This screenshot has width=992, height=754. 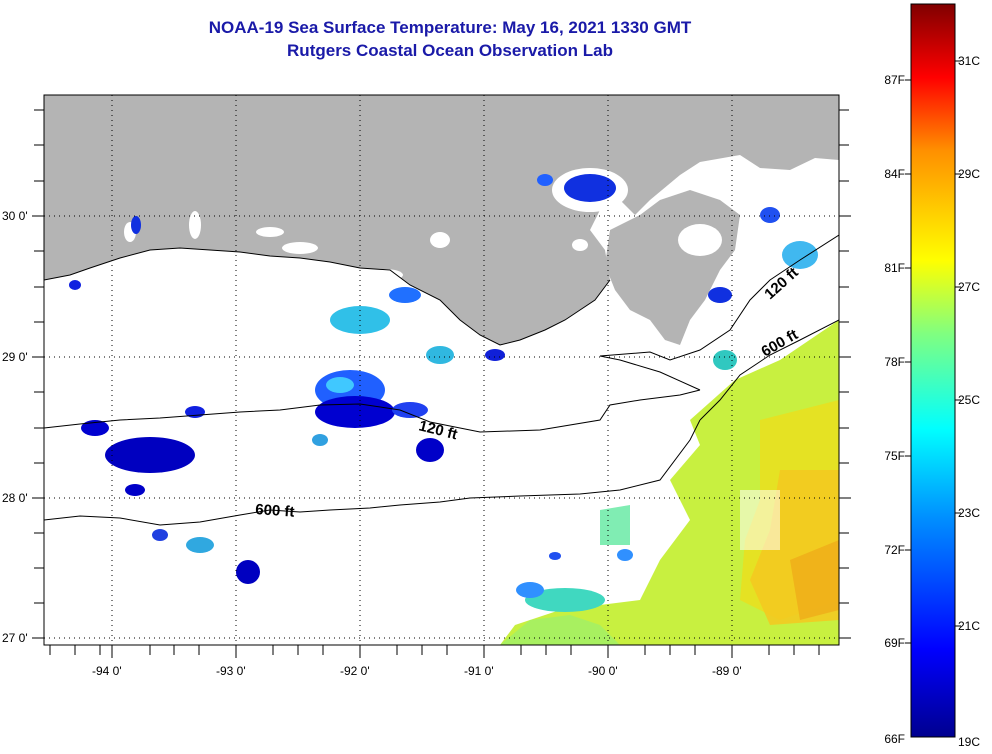 What do you see at coordinates (107, 671) in the screenshot?
I see `lon-label-94: -94 0'` at bounding box center [107, 671].